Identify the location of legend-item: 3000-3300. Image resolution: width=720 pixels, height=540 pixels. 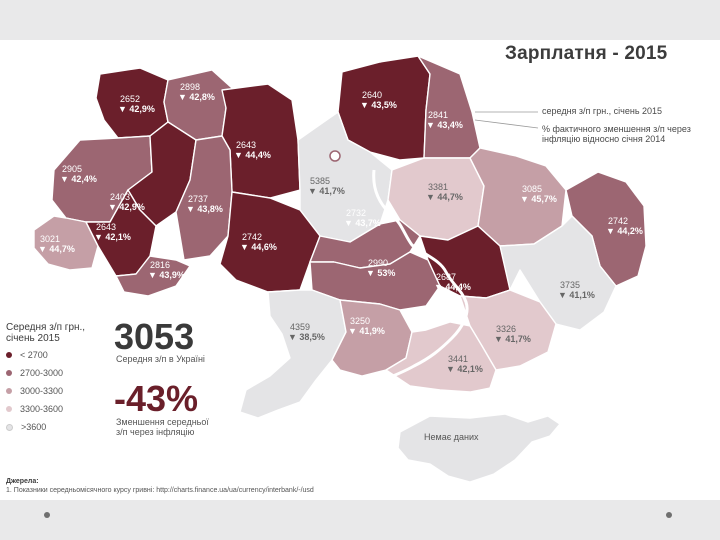
(34, 391).